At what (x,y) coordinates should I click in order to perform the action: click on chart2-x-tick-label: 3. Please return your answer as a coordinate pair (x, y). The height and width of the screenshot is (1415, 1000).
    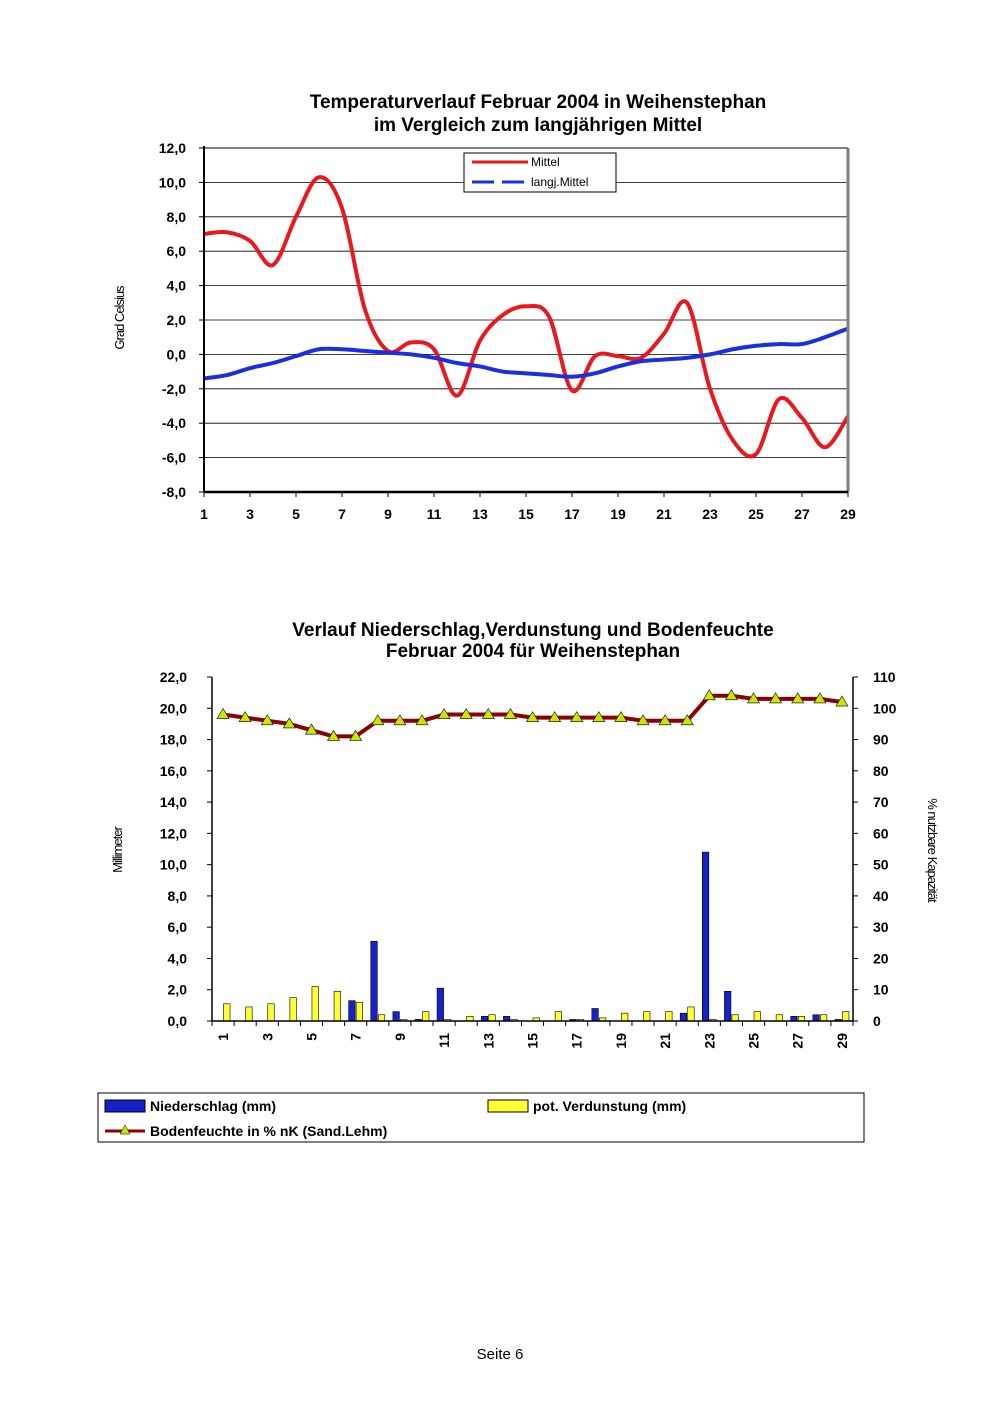
    Looking at the image, I should click on (267, 1037).